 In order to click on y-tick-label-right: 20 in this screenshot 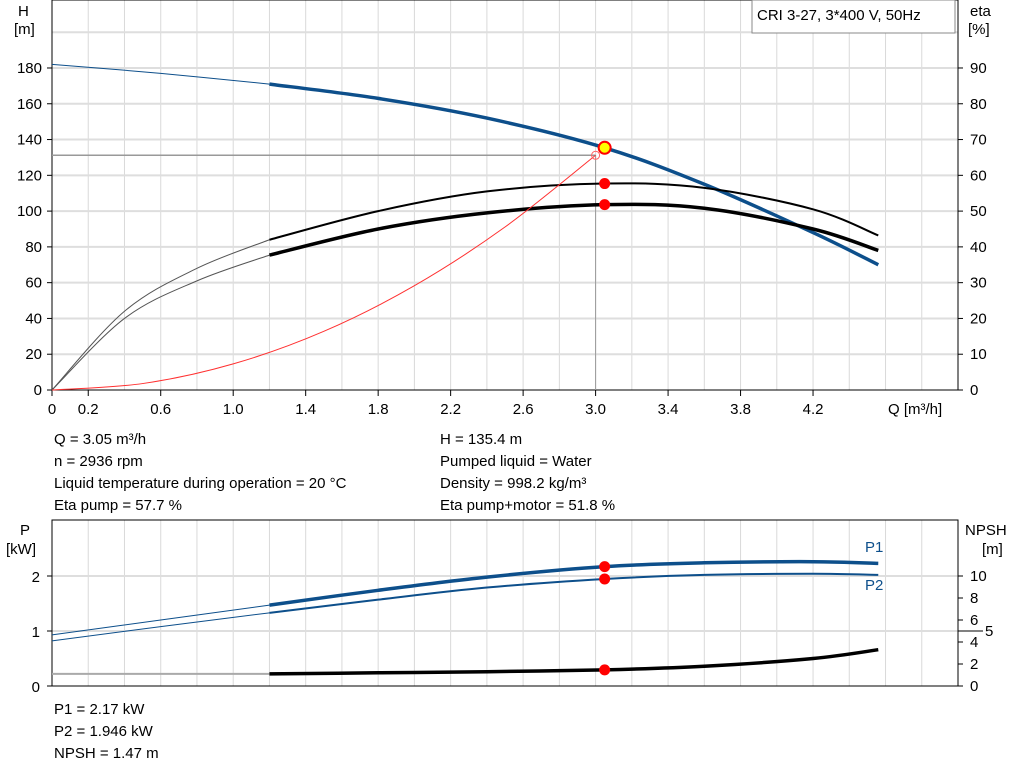, I will do `click(978, 318)`.